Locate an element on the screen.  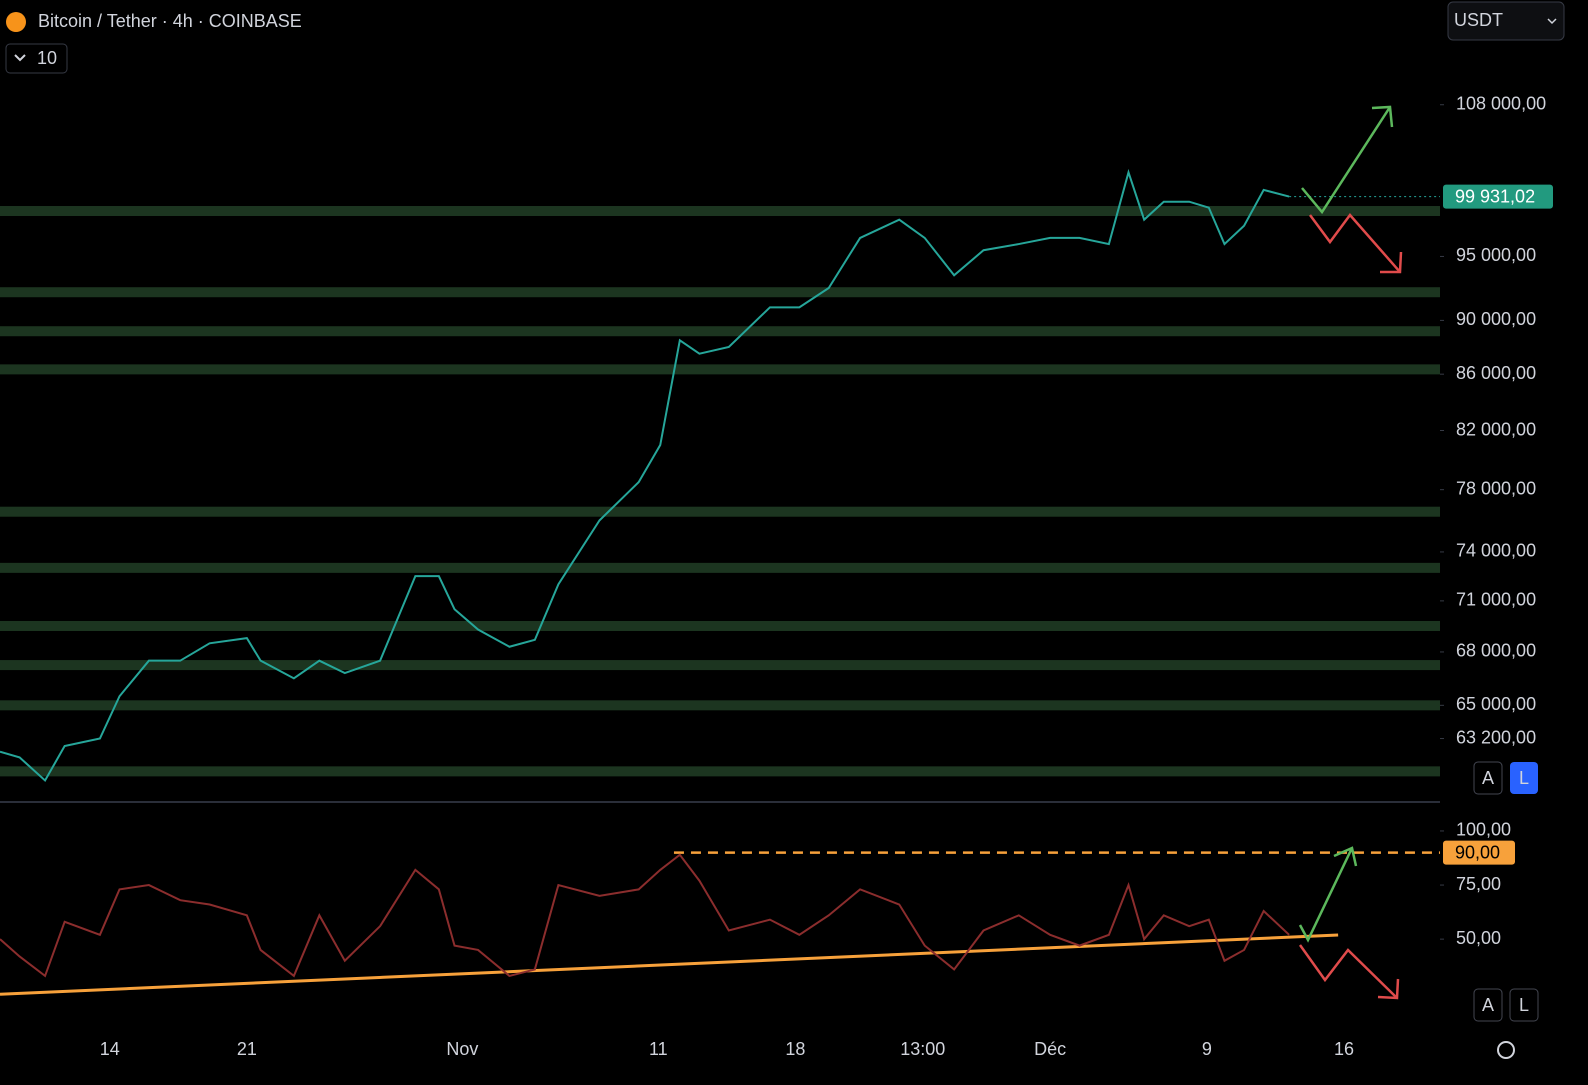
chart-title: Bitcoin / Tether · 4h · COINBASE is located at coordinates (170, 21).